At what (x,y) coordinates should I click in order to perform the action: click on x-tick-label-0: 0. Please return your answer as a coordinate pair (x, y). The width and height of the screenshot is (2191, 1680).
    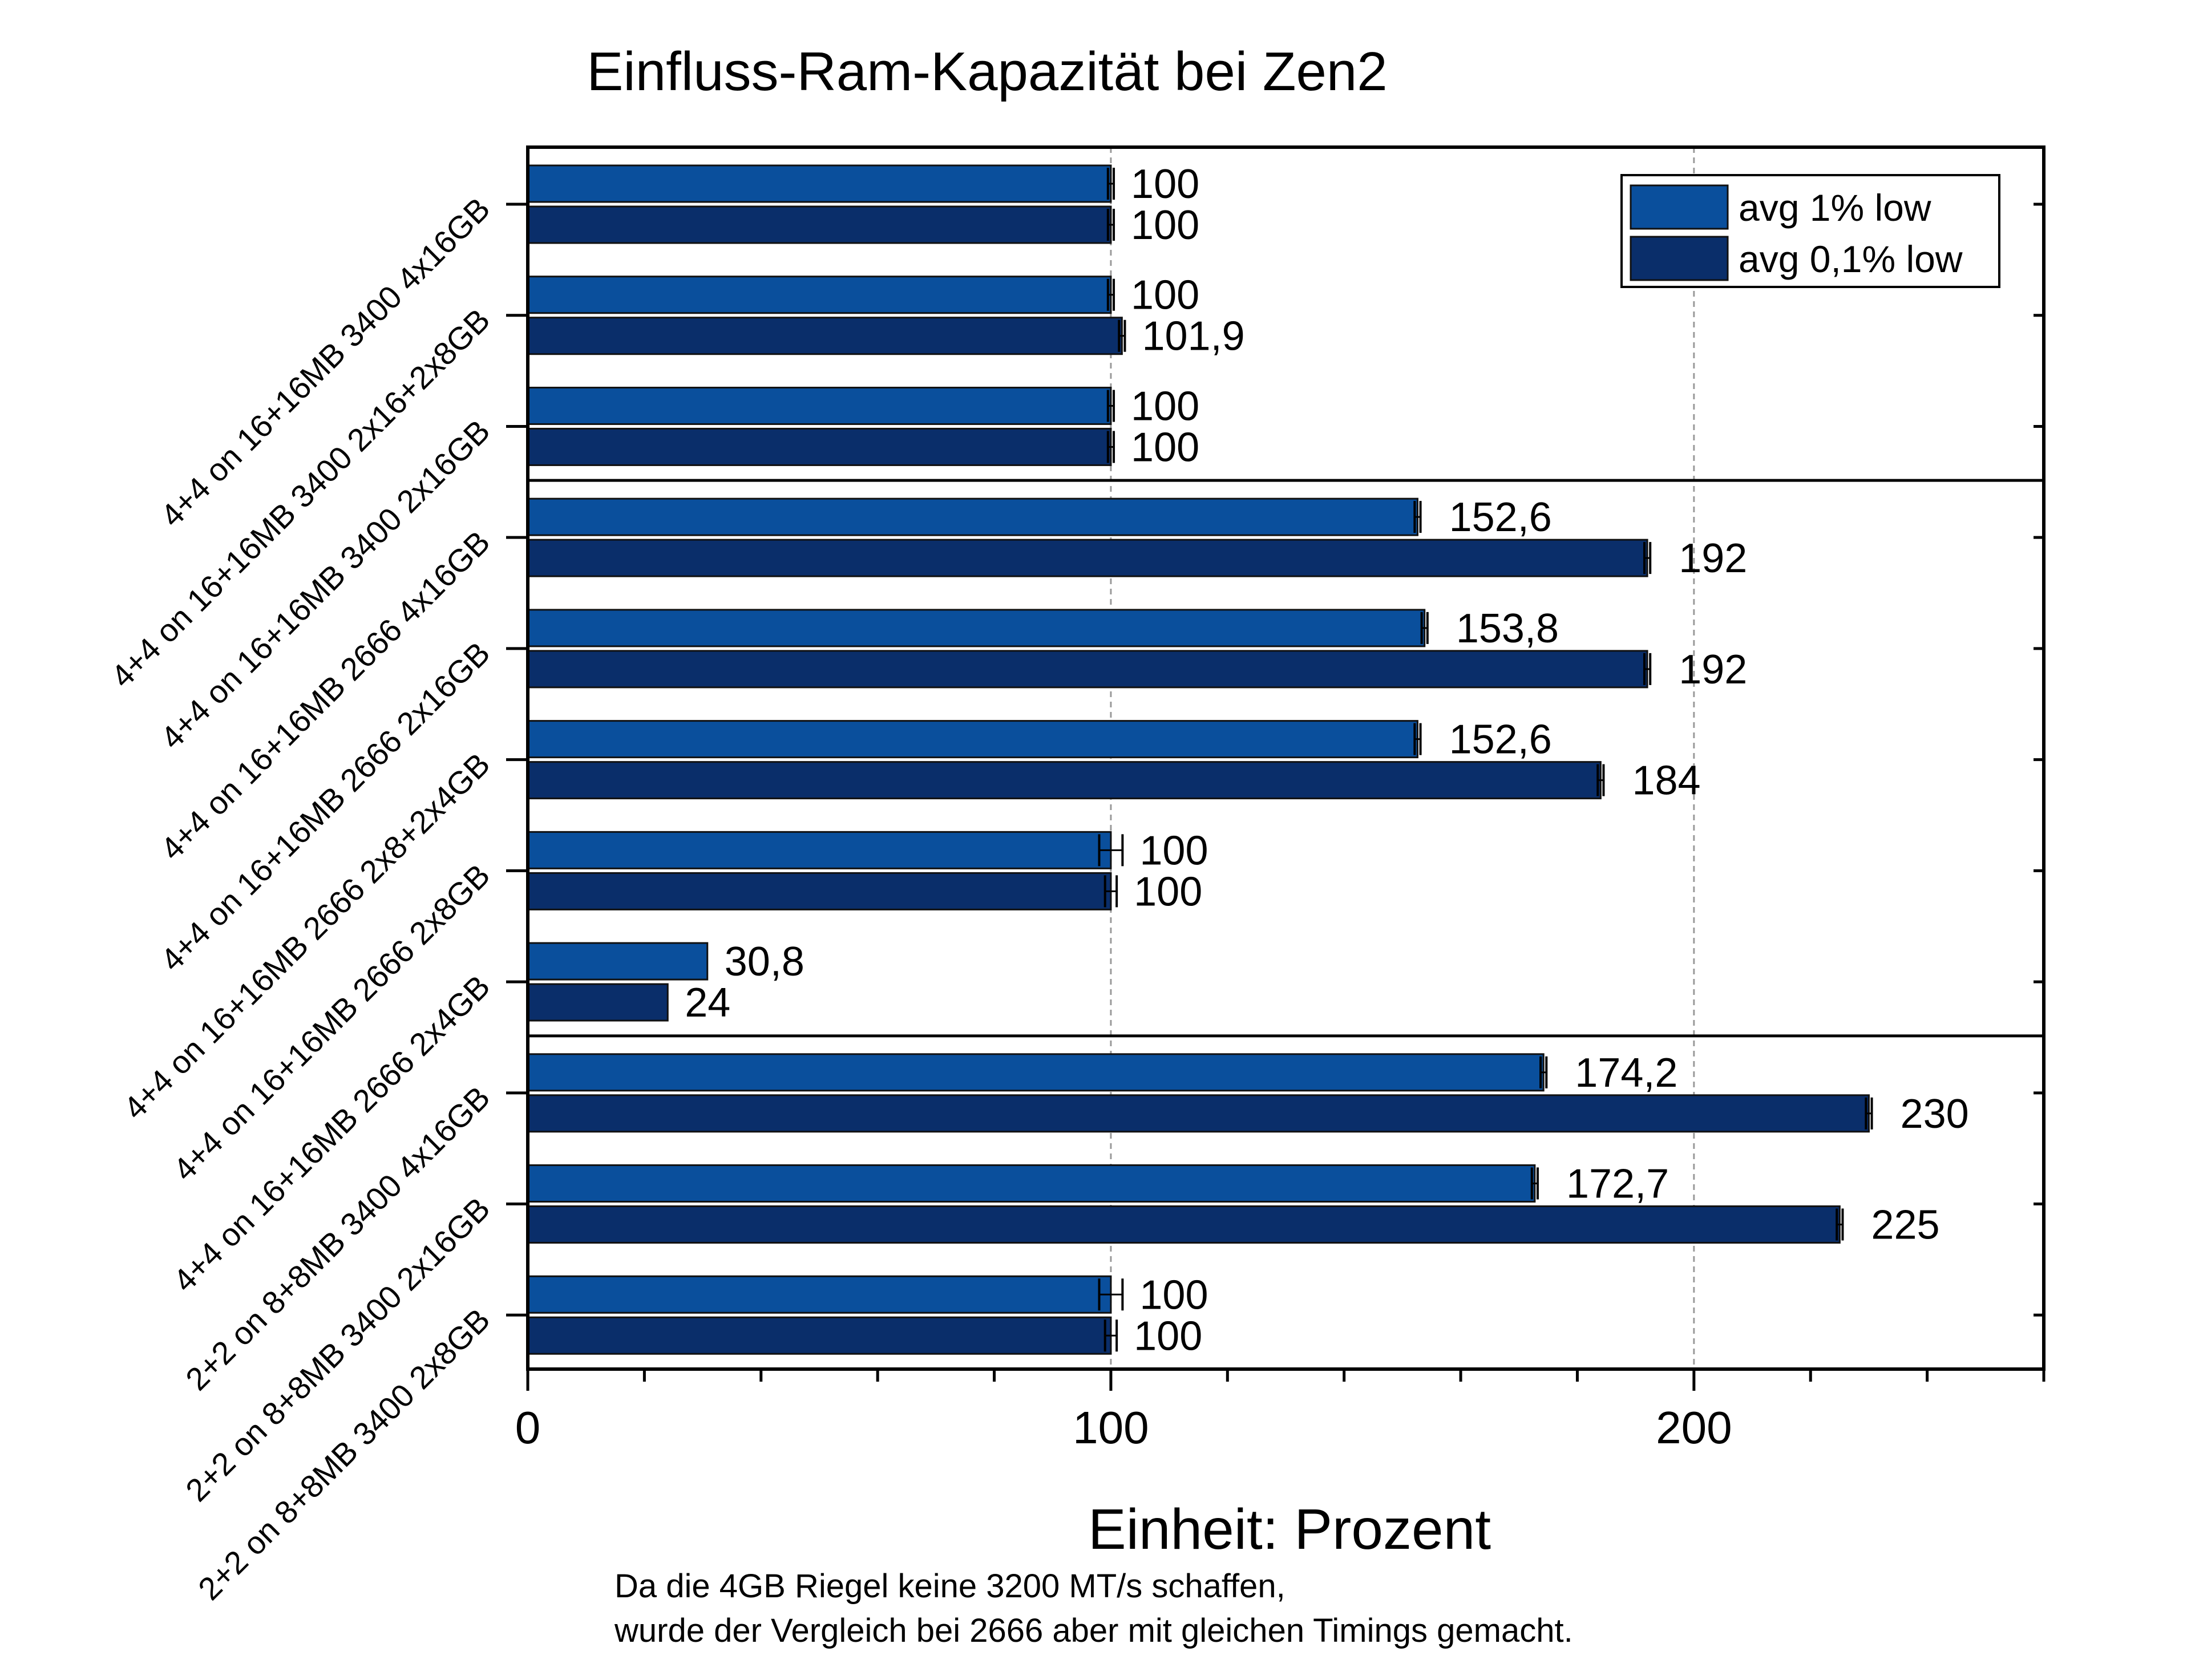
    Looking at the image, I should click on (528, 1428).